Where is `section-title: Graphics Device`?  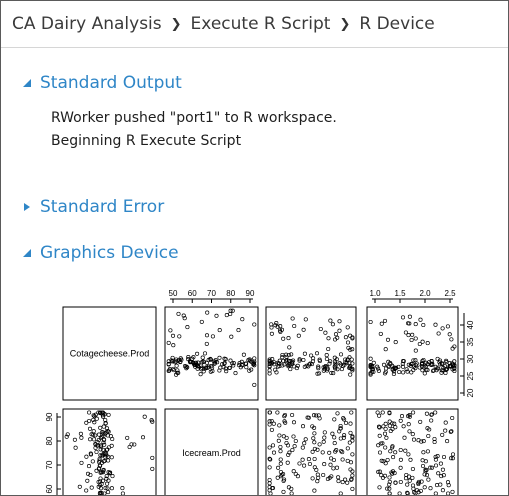
section-title: Graphics Device is located at coordinates (109, 253).